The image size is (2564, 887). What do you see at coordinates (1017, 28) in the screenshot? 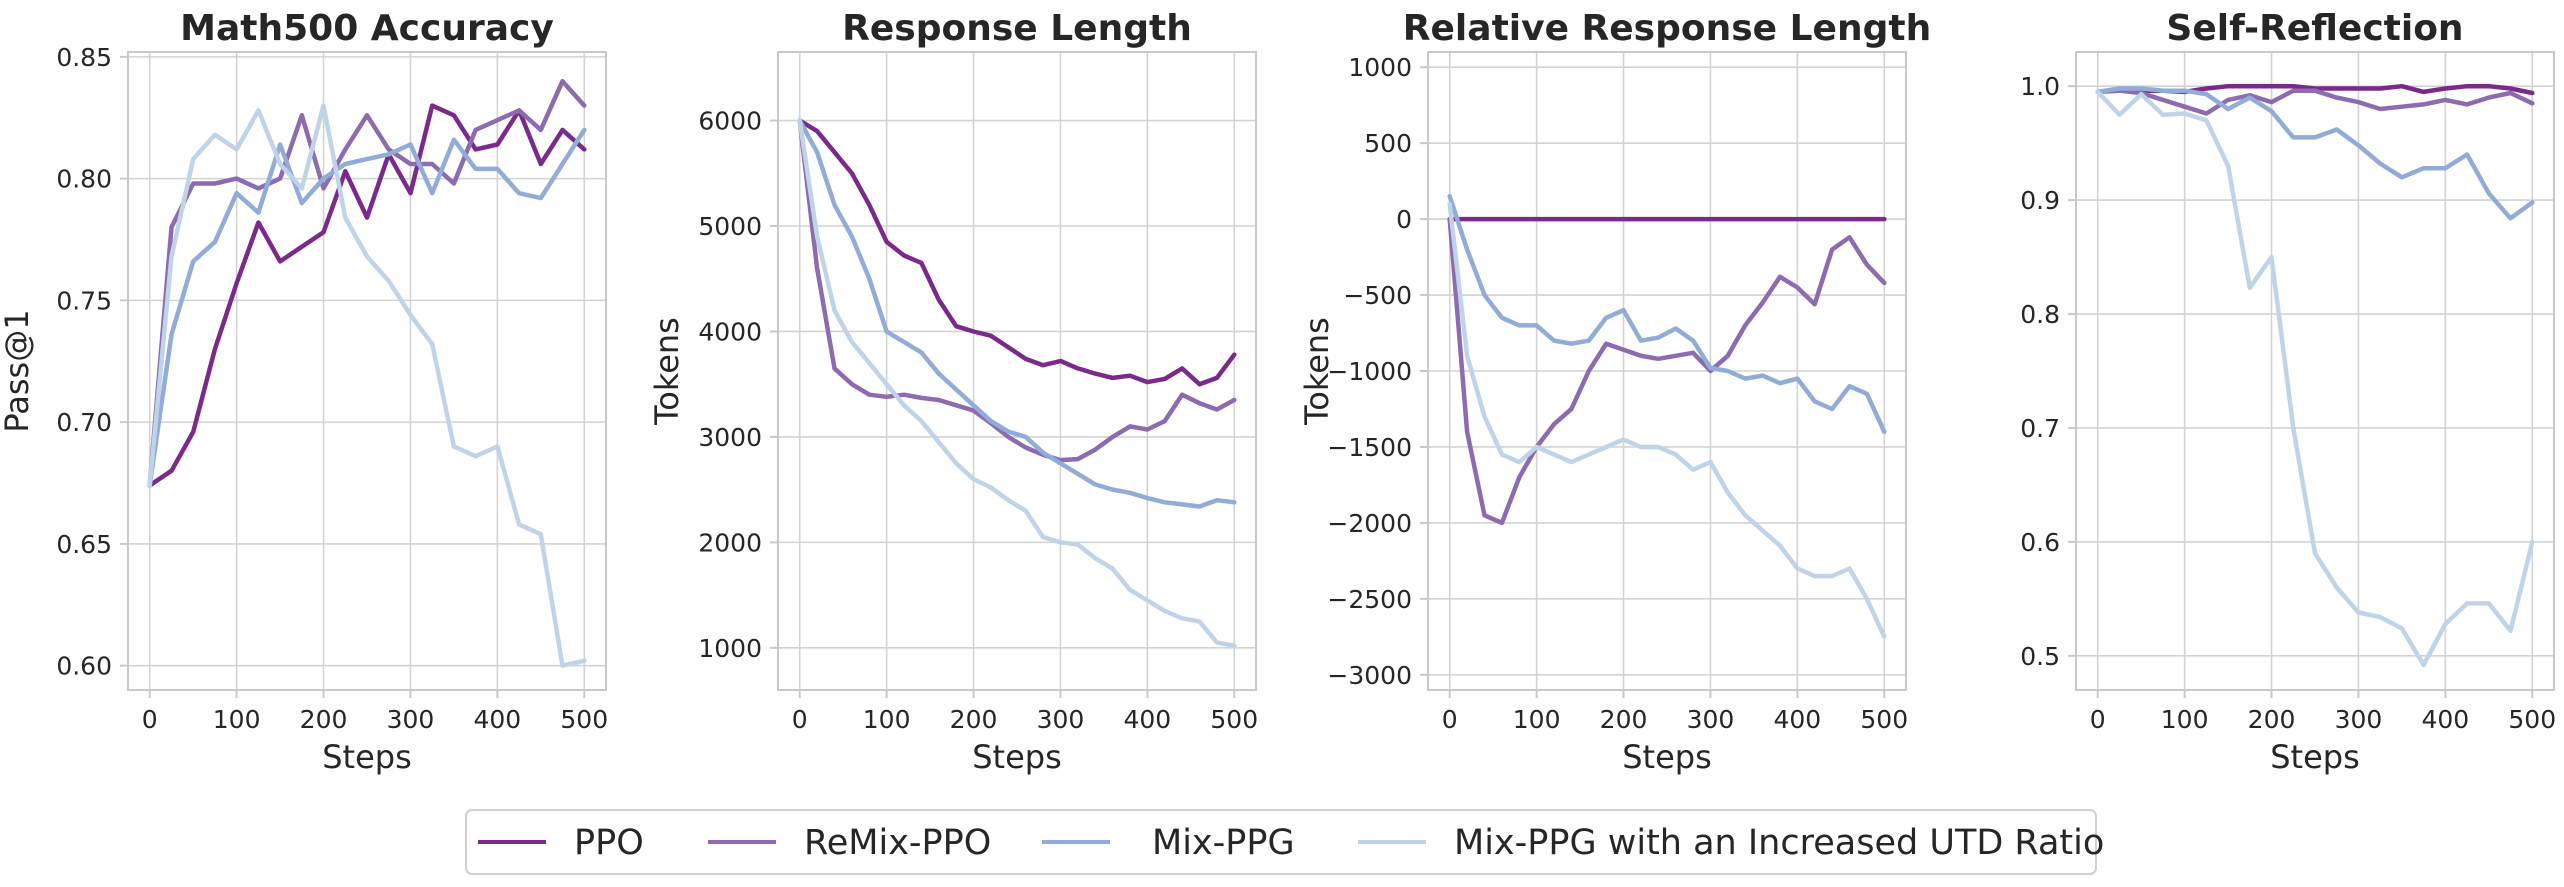
I see `chart-title: Response Length` at bounding box center [1017, 28].